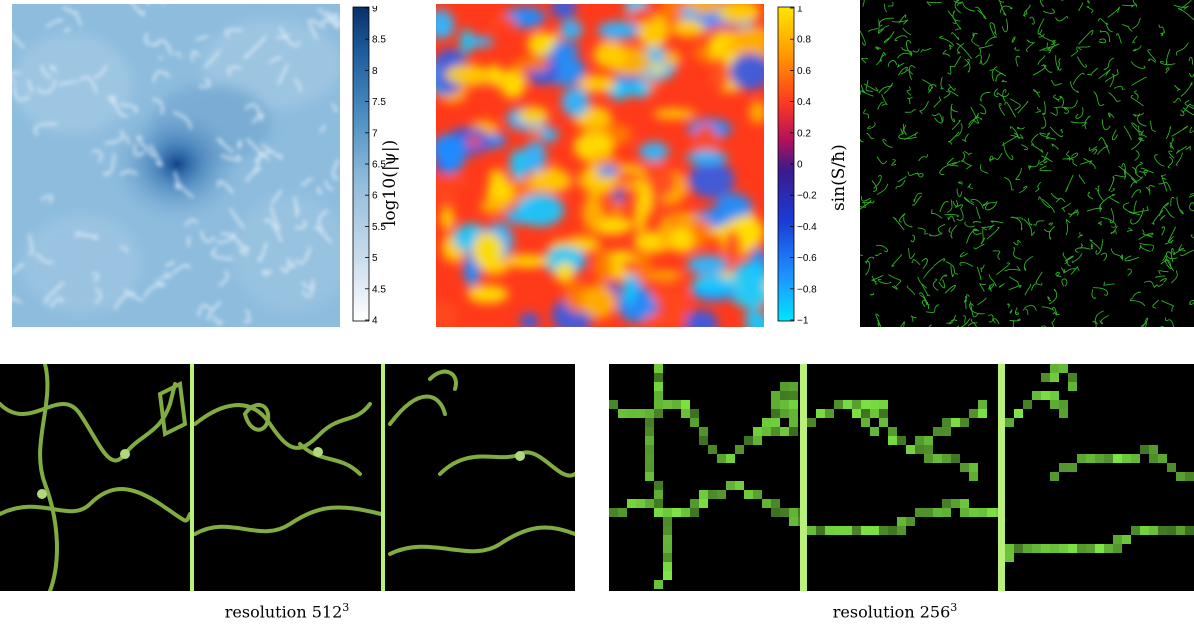 This screenshot has width=1194, height=628. What do you see at coordinates (375, 10) in the screenshot?
I see `density-colorbar-tick-label: 9` at bounding box center [375, 10].